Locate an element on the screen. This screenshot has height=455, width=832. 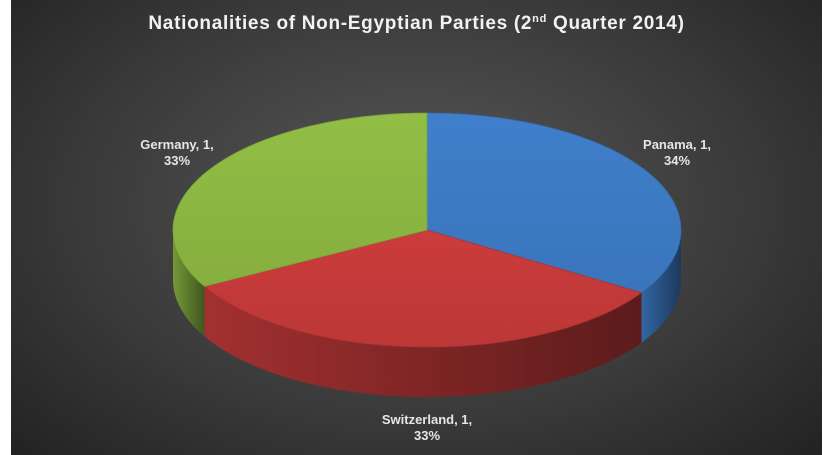
data-label-switzerland-line1: Switzerland, 1, is located at coordinates (427, 419).